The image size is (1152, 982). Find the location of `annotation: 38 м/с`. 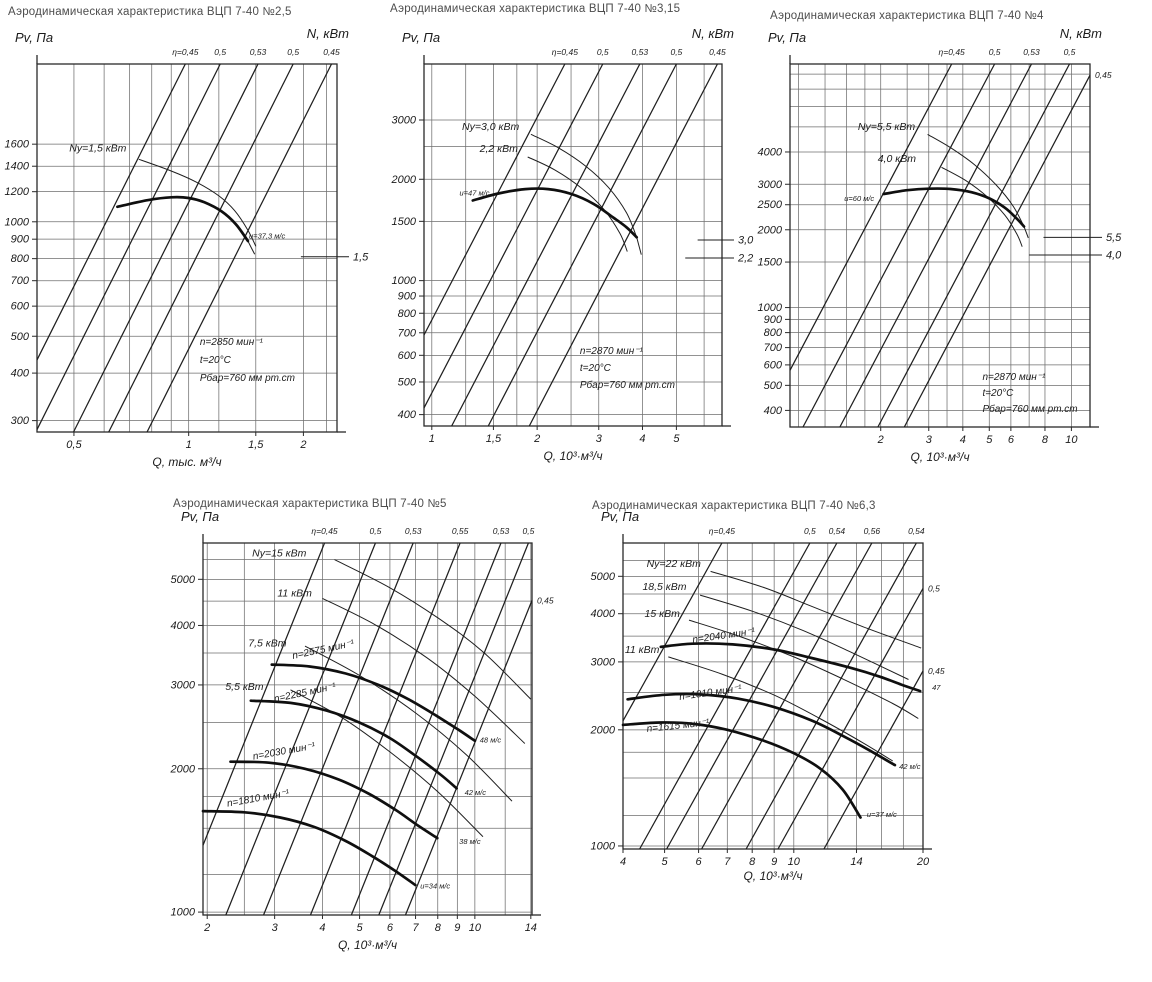

annotation: 38 м/с is located at coordinates (470, 841).